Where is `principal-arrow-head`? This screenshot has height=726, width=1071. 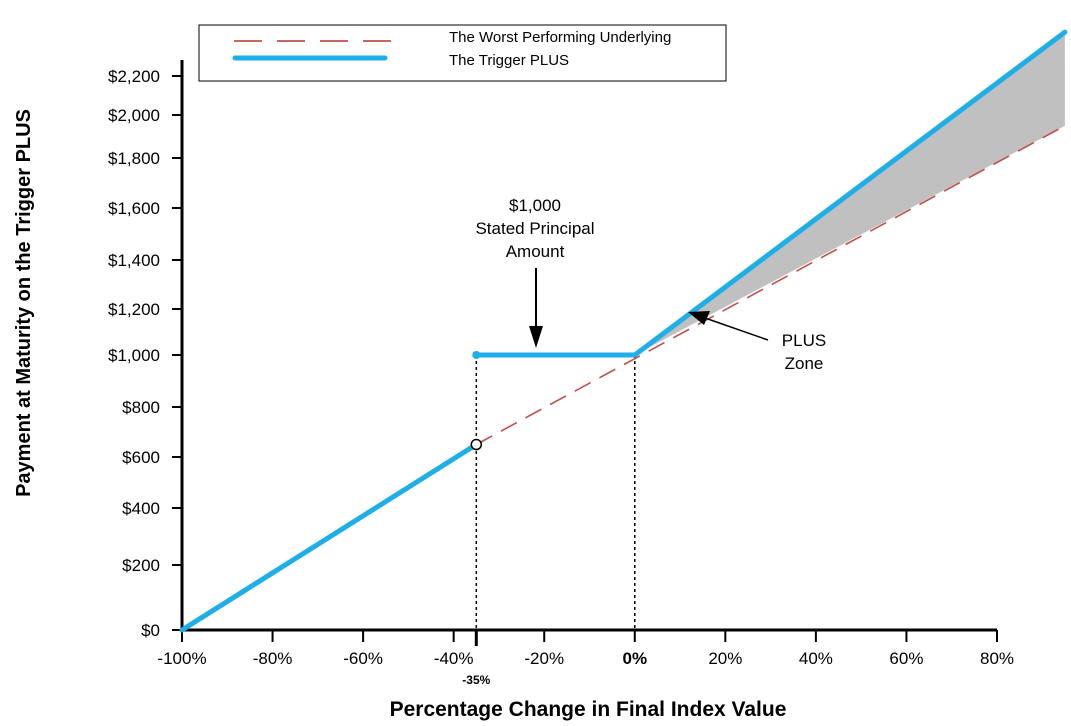 principal-arrow-head is located at coordinates (536, 337).